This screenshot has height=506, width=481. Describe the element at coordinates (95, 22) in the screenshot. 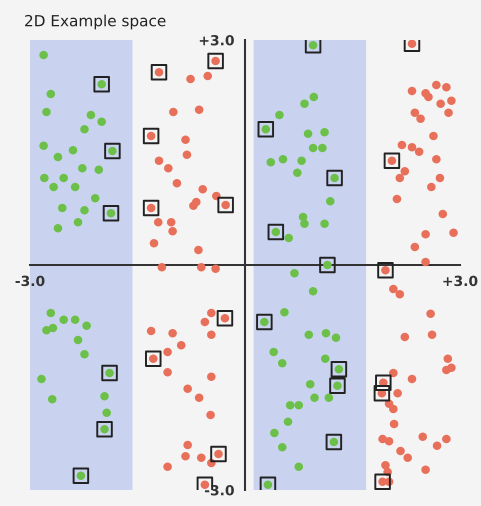

I see `chart-title: 2D Example space` at that location.